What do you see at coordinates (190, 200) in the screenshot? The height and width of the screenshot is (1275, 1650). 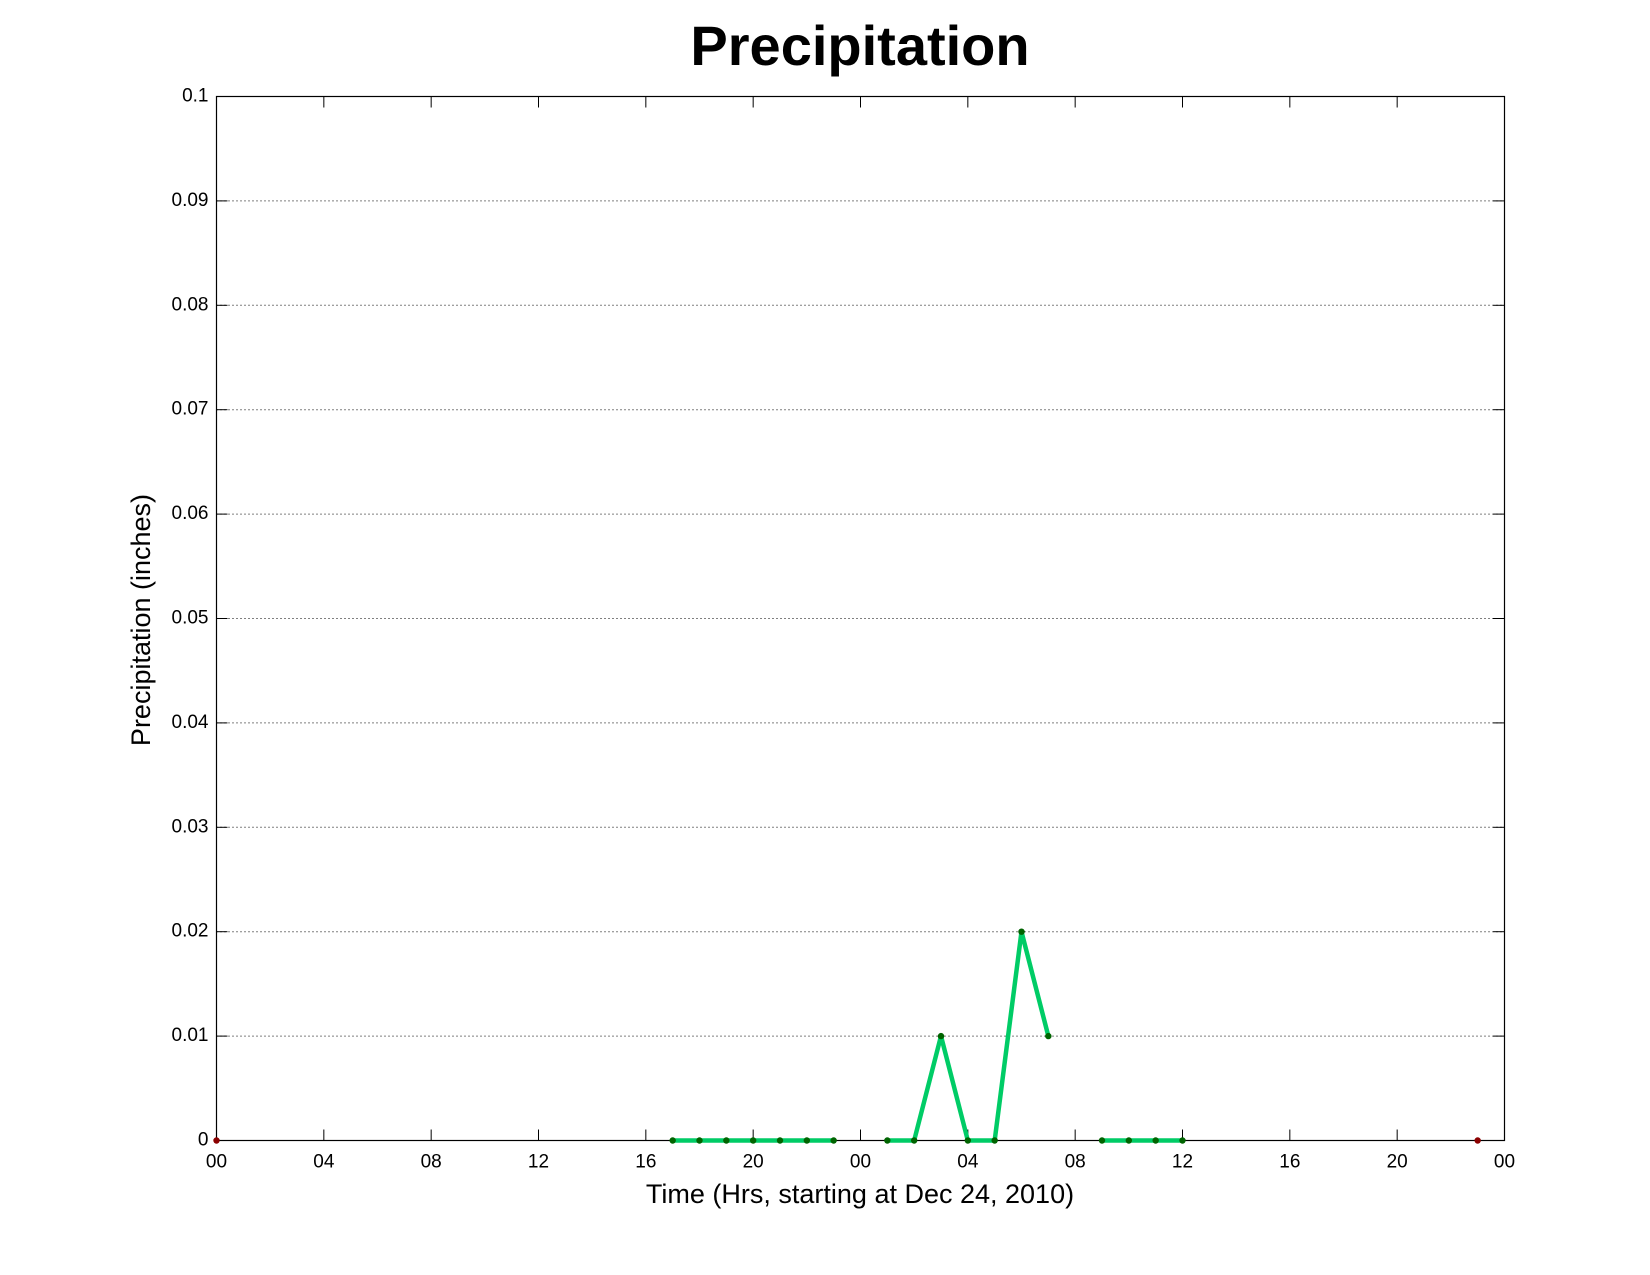 I see `y-tick-label: 0.09` at bounding box center [190, 200].